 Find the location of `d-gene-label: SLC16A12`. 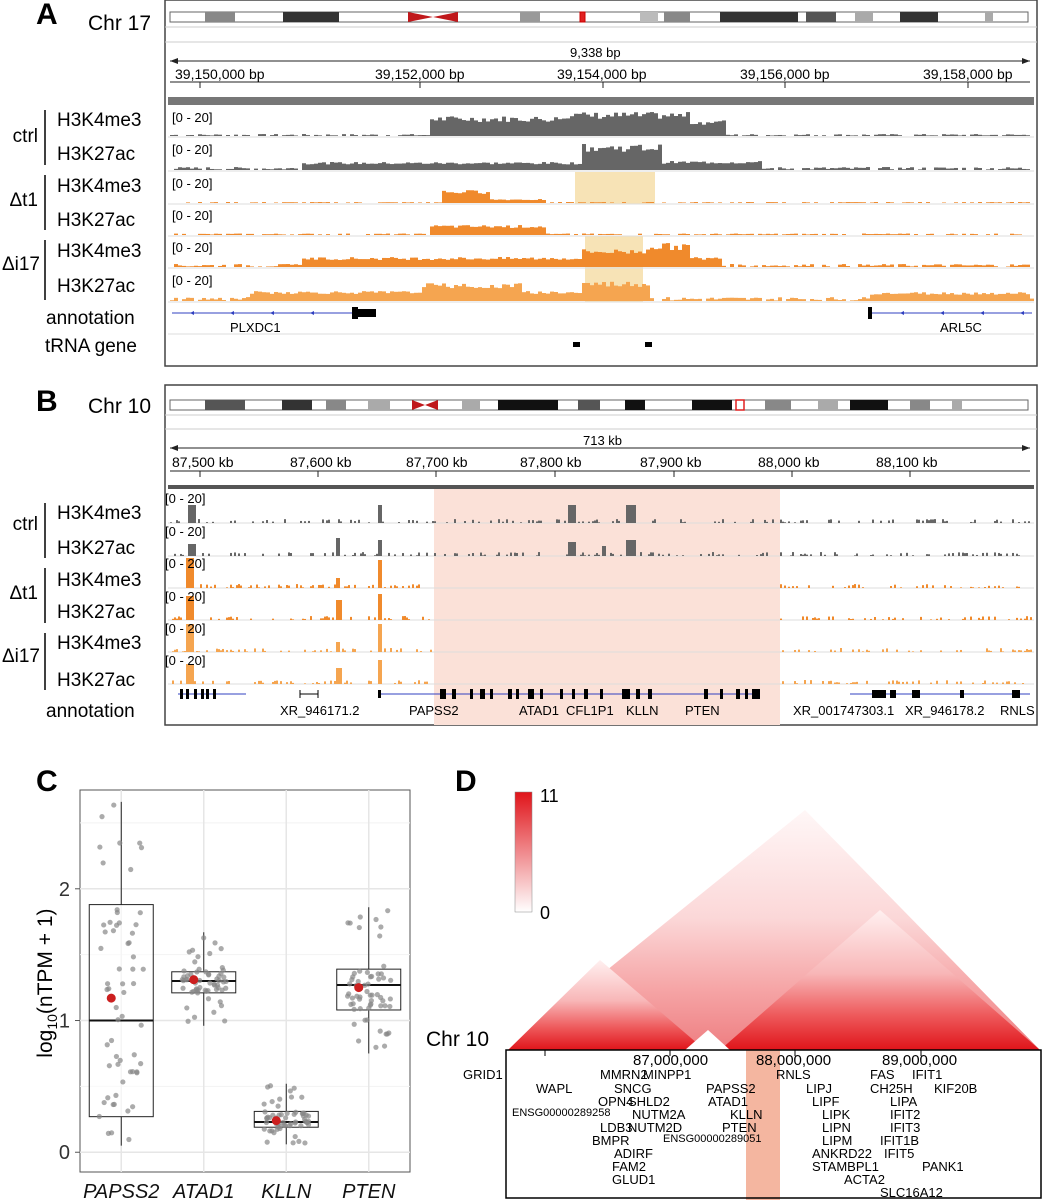

d-gene-label: SLC16A12 is located at coordinates (911, 1192).